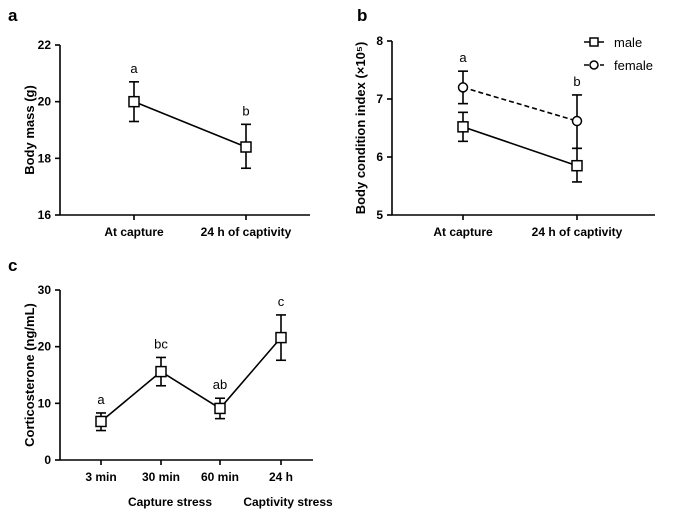  What do you see at coordinates (191, 380) in the screenshot?
I see `series-line-c` at bounding box center [191, 380].